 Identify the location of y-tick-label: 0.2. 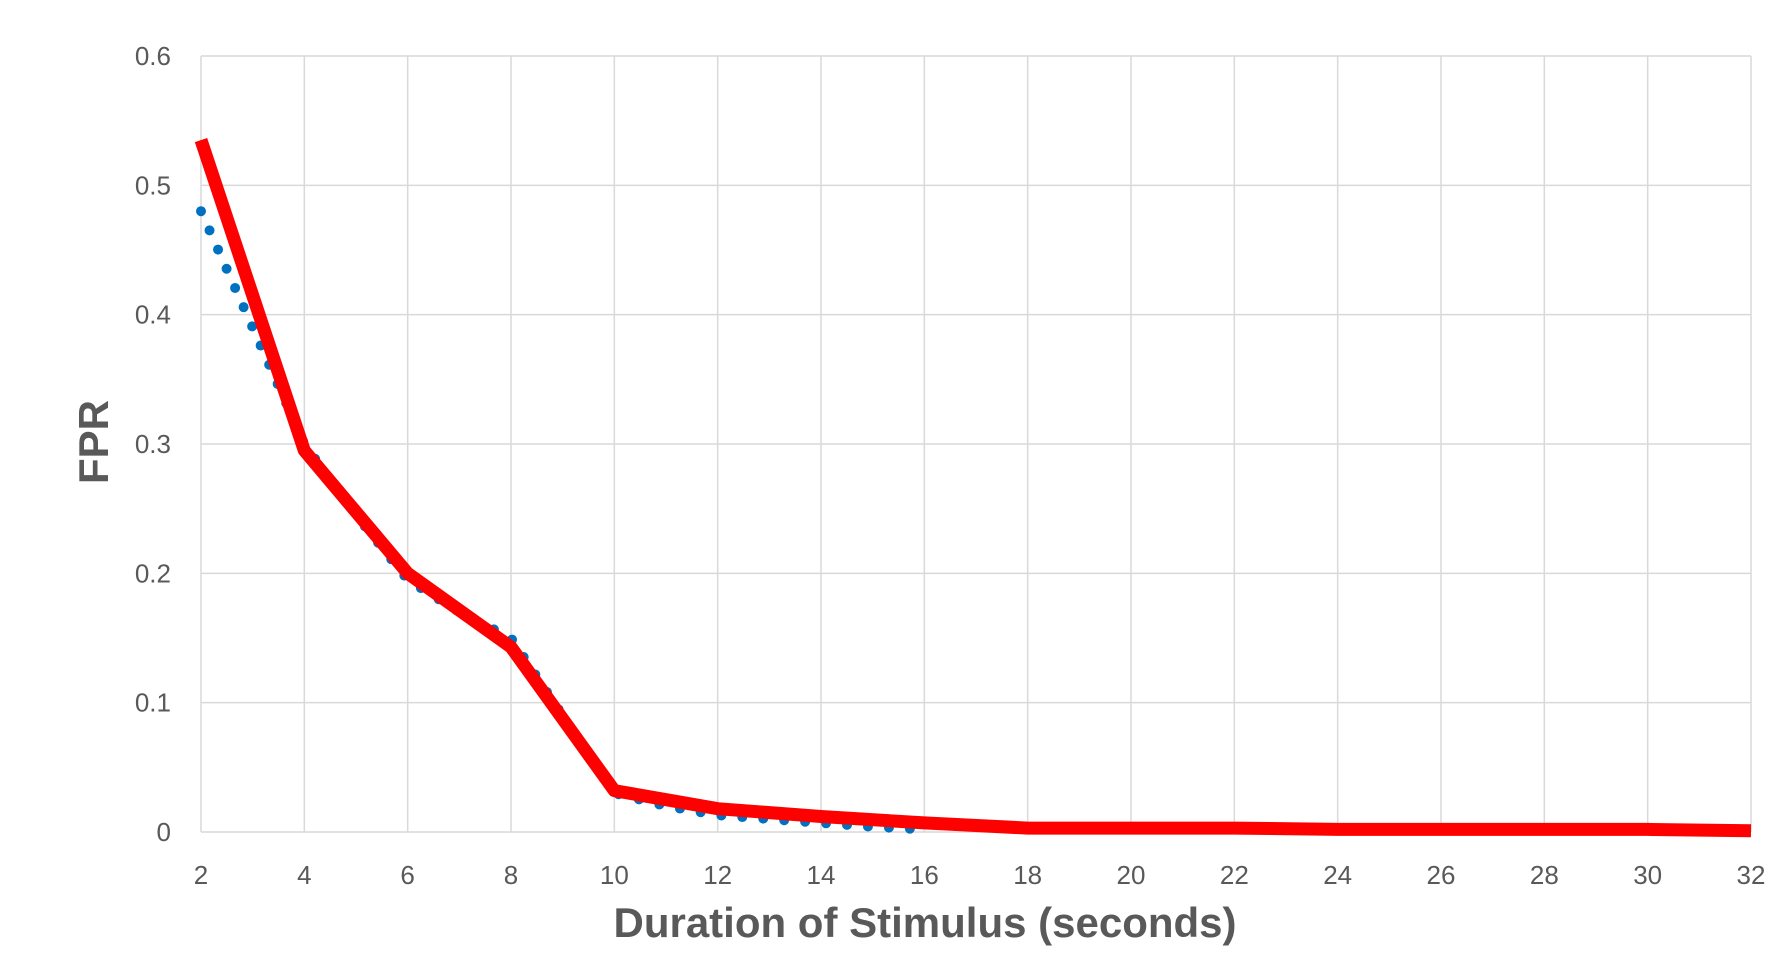
(153, 573).